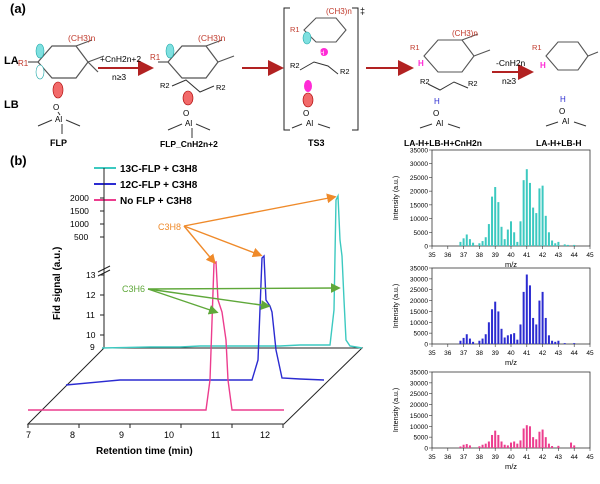  I want to click on gc-xtick: 10, so click(169, 435).